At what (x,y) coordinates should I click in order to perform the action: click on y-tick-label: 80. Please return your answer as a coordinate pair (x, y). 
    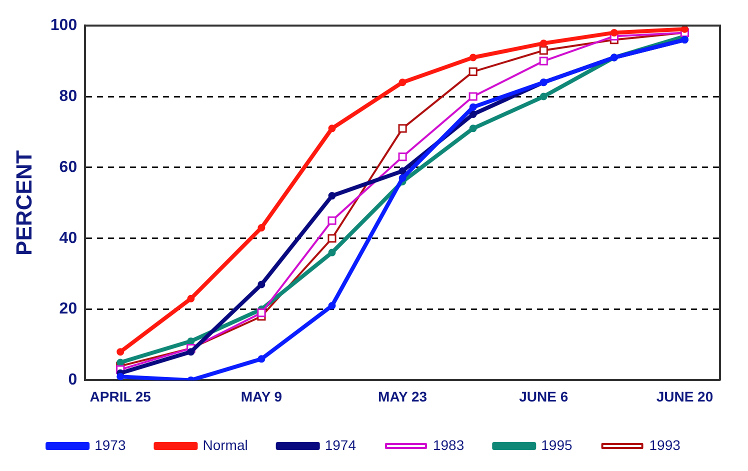
    Looking at the image, I should click on (68, 96).